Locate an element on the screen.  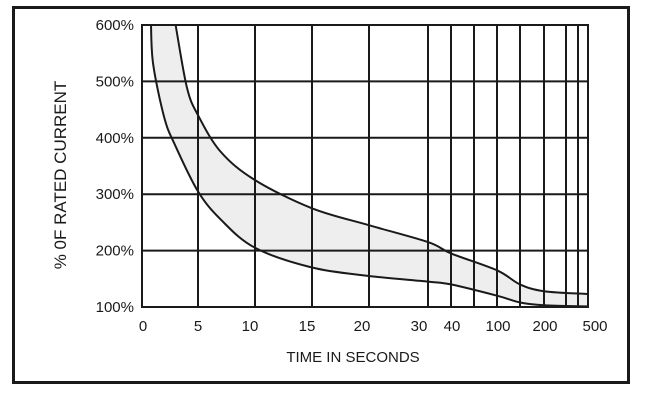
y-tick-label-300: 300% is located at coordinates (115, 194).